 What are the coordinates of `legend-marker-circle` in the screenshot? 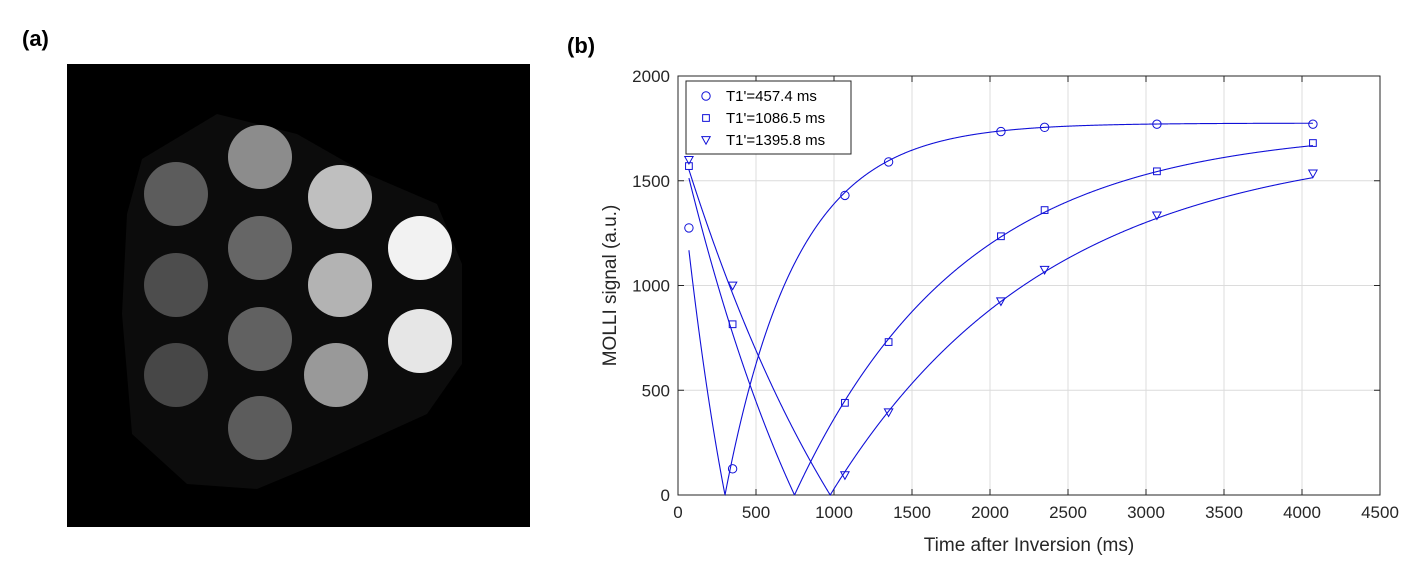 It's located at (706, 96).